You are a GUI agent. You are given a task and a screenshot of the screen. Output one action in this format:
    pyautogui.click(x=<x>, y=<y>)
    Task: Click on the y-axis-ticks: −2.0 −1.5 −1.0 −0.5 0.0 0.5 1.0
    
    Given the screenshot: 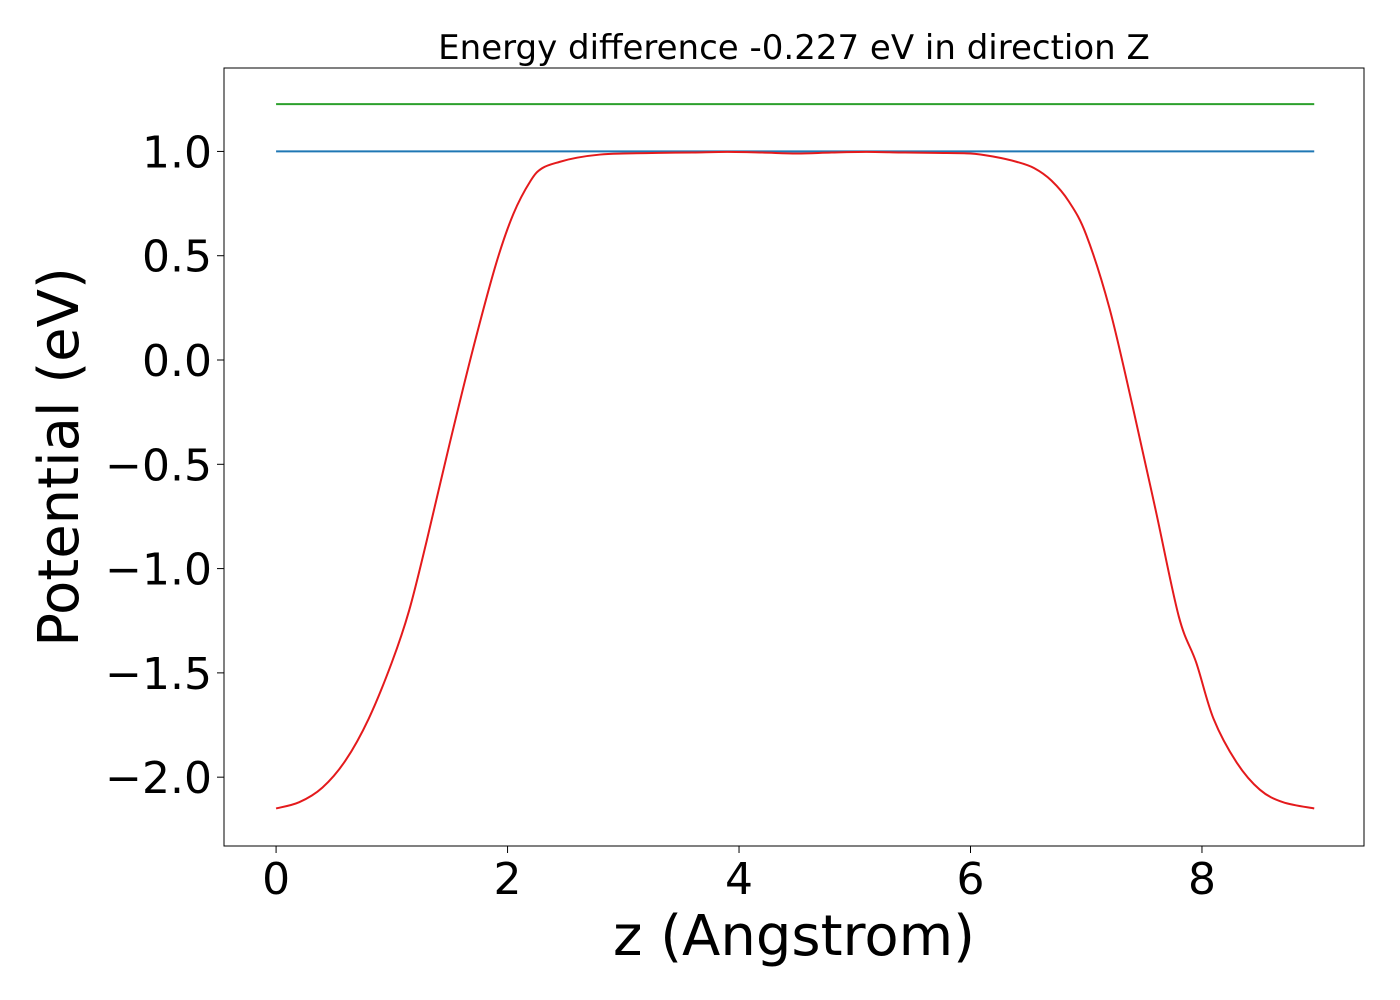 What is the action you would take?
    pyautogui.click(x=164, y=465)
    